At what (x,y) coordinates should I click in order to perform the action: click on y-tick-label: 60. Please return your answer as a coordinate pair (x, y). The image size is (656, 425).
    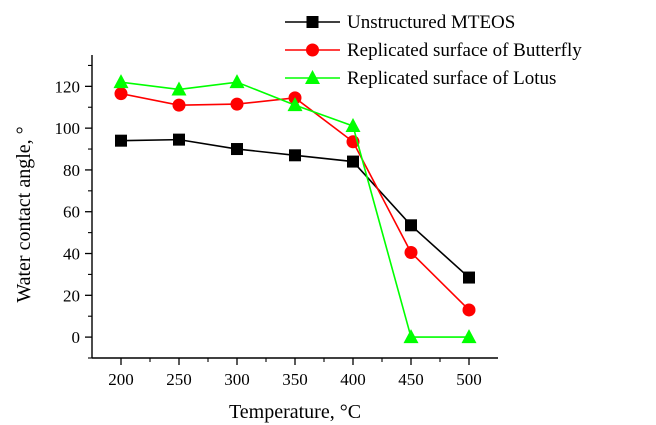
    Looking at the image, I should click on (71, 212).